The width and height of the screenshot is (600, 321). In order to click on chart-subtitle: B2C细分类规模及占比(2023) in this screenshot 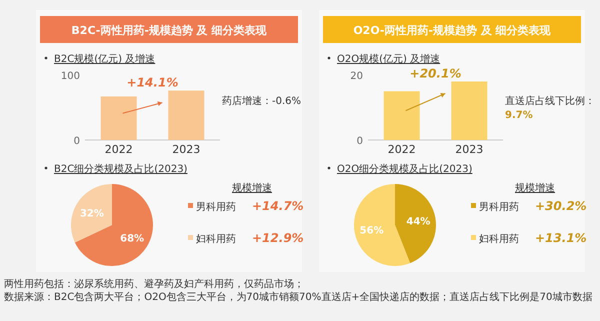, I will do `click(121, 169)`.